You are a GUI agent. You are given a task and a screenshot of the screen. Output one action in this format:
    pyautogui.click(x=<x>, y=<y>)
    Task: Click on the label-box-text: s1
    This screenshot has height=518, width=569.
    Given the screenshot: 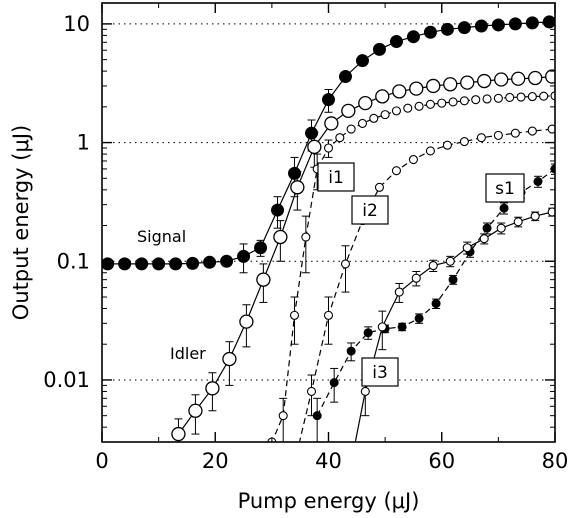 What is the action you would take?
    pyautogui.click(x=505, y=189)
    